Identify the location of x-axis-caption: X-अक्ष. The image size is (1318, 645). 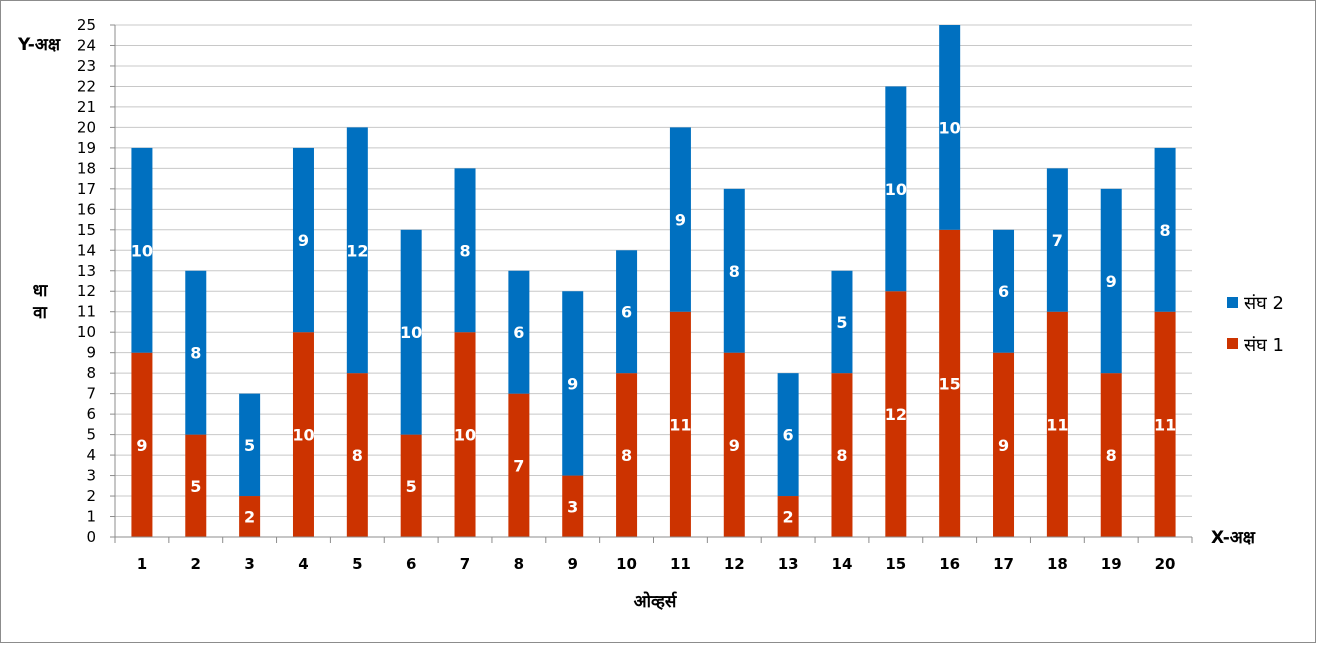
(1233, 538).